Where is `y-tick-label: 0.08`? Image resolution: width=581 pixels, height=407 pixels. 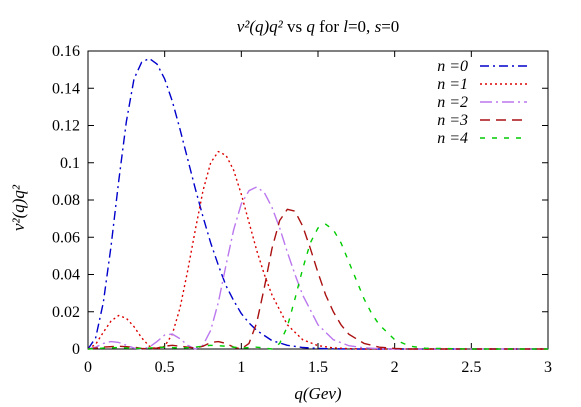
y-tick-label: 0.08 is located at coordinates (66, 200).